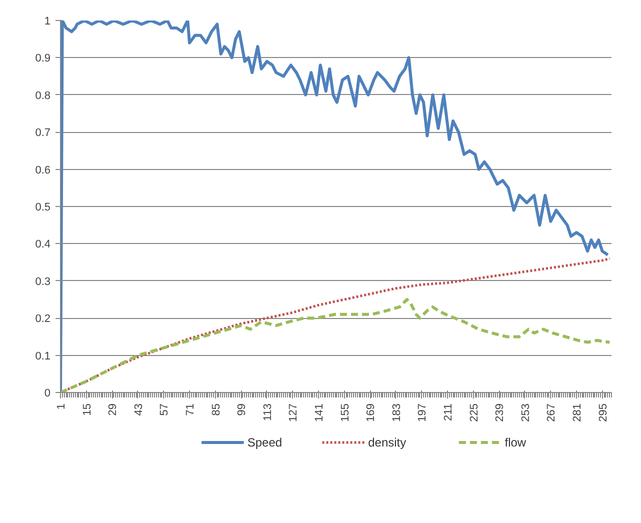 The image size is (641, 523). What do you see at coordinates (43, 319) in the screenshot?
I see `y-tick-label: 0.2` at bounding box center [43, 319].